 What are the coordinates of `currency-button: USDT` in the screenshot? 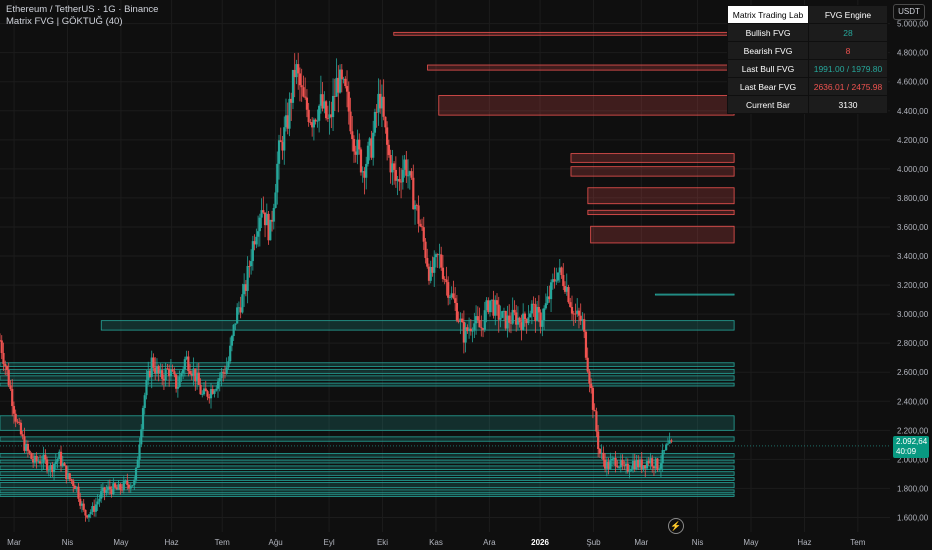 It's located at (909, 12).